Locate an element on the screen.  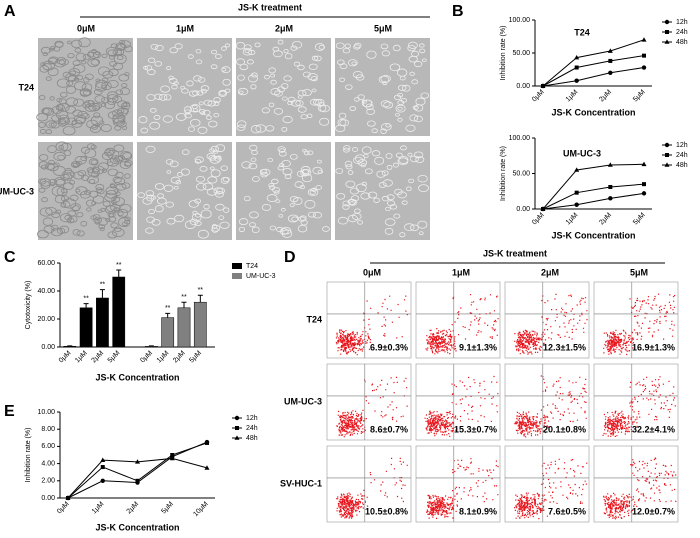
panel-letter: D is located at coordinates (290, 257).